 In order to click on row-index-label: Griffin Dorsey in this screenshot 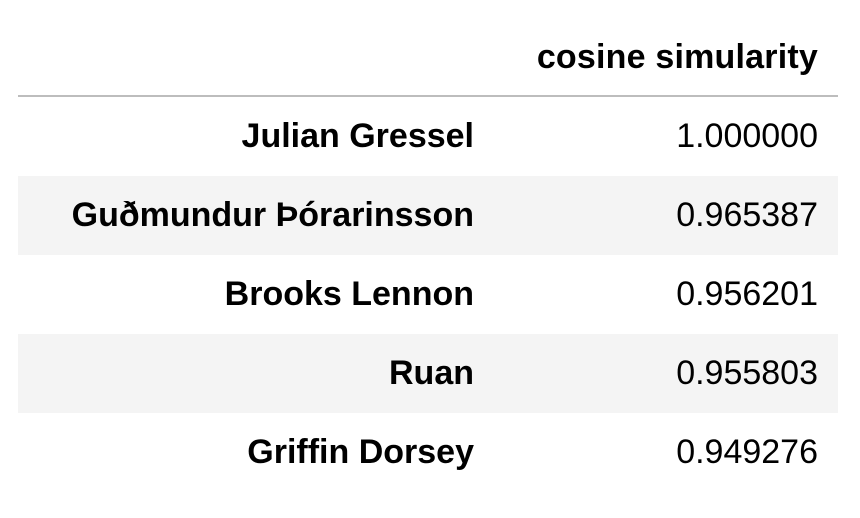, I will do `click(360, 452)`.